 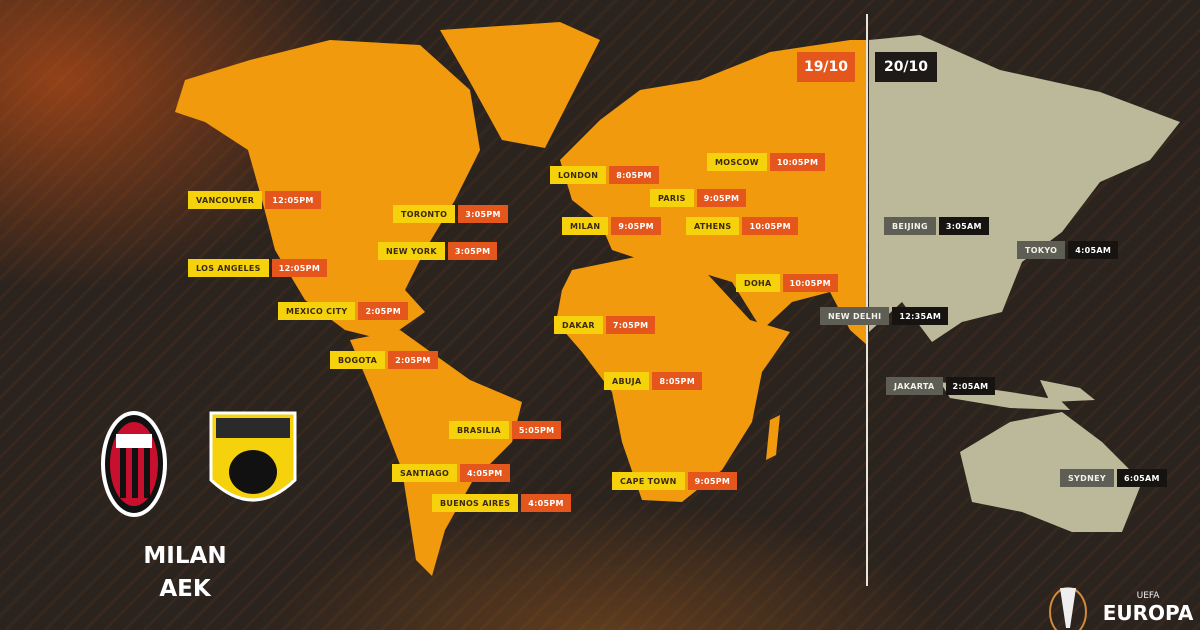 What do you see at coordinates (578, 325) in the screenshot?
I see `city-name: DAKAR` at bounding box center [578, 325].